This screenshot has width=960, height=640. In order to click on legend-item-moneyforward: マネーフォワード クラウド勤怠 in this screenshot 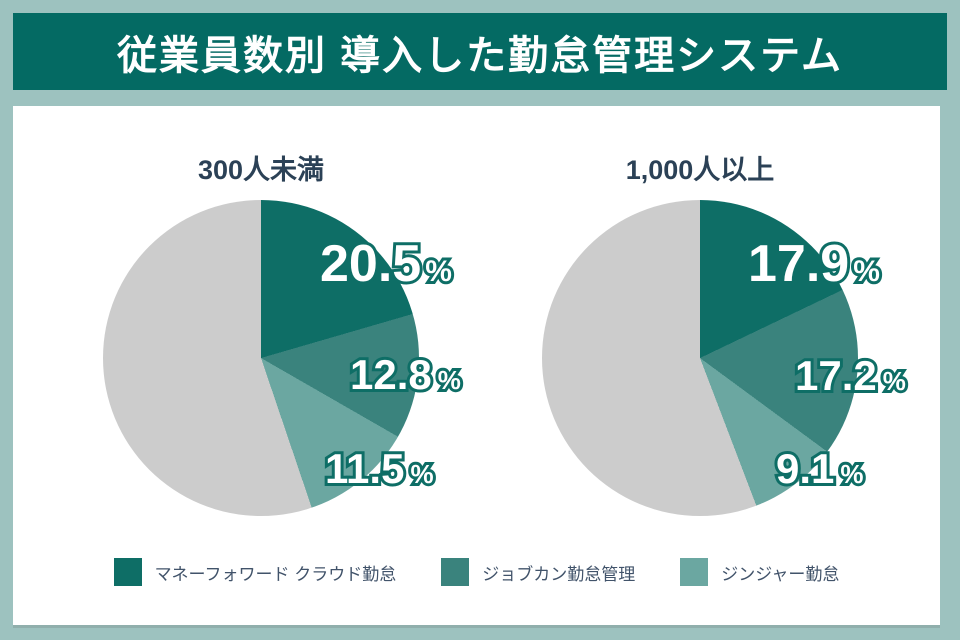, I will do `click(255, 572)`.